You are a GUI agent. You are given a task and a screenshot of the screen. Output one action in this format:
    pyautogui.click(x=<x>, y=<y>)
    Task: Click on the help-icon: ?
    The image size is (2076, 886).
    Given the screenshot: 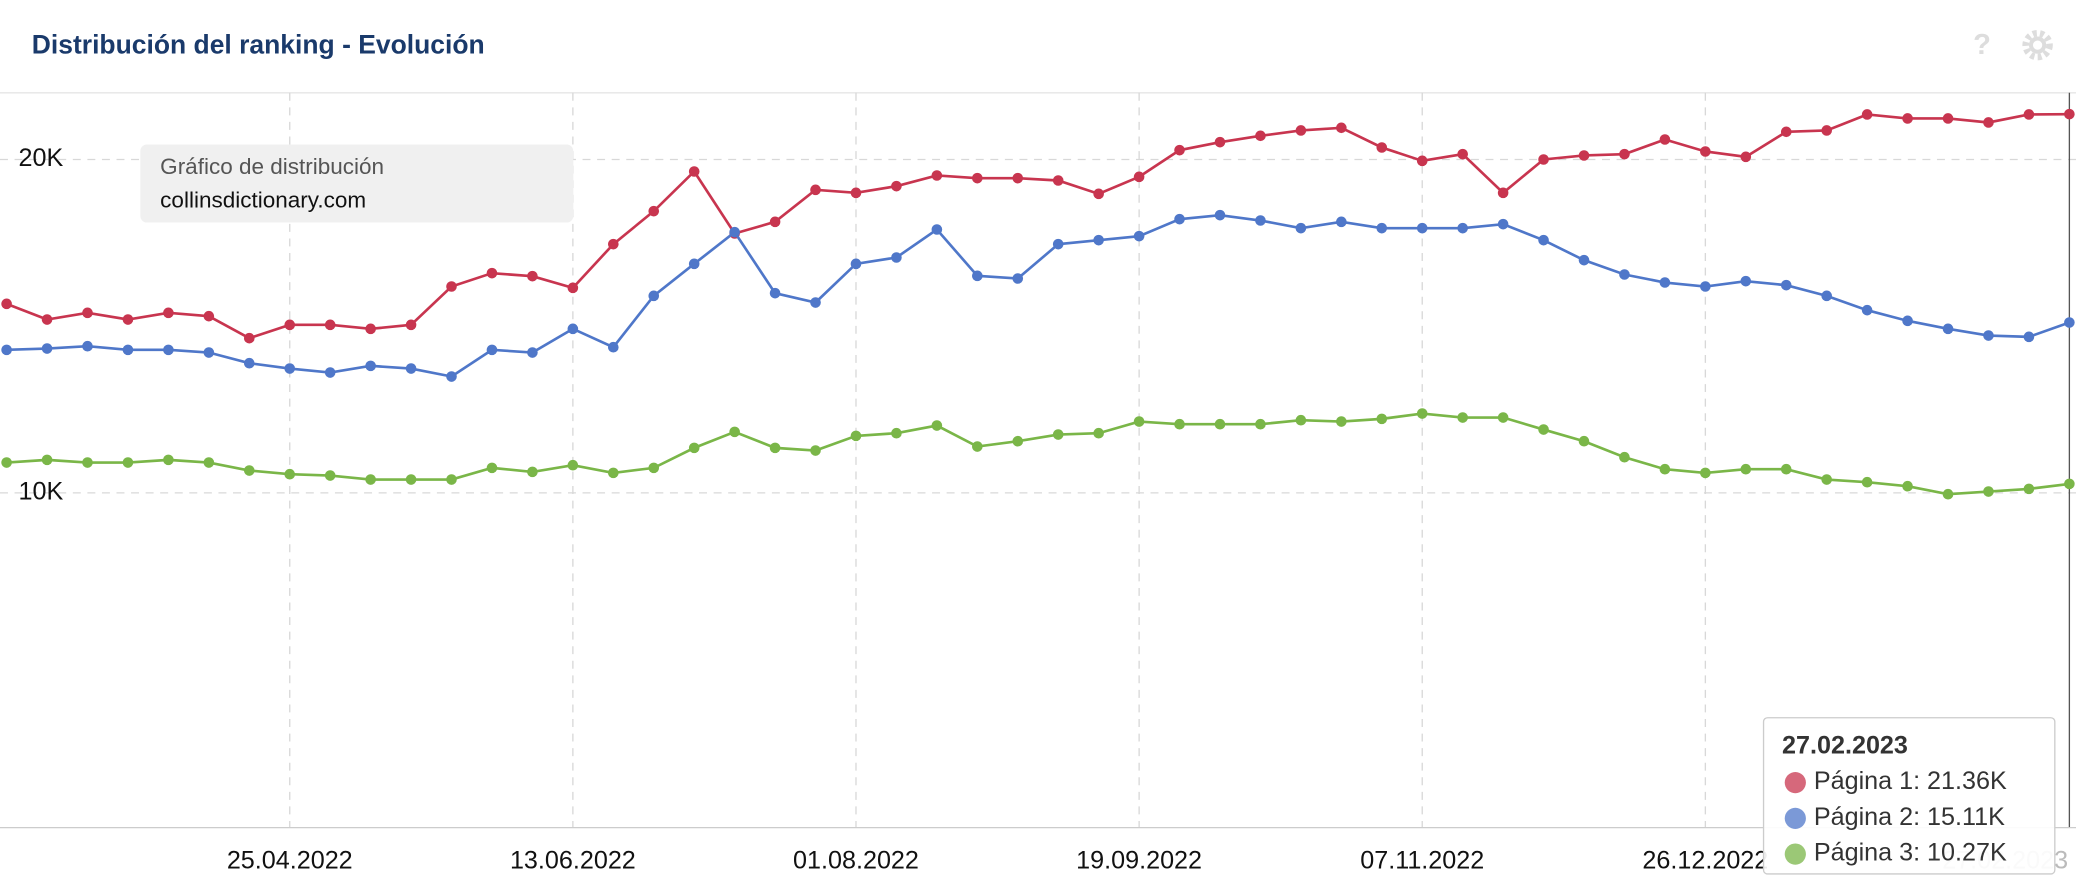 What is the action you would take?
    pyautogui.click(x=1982, y=45)
    